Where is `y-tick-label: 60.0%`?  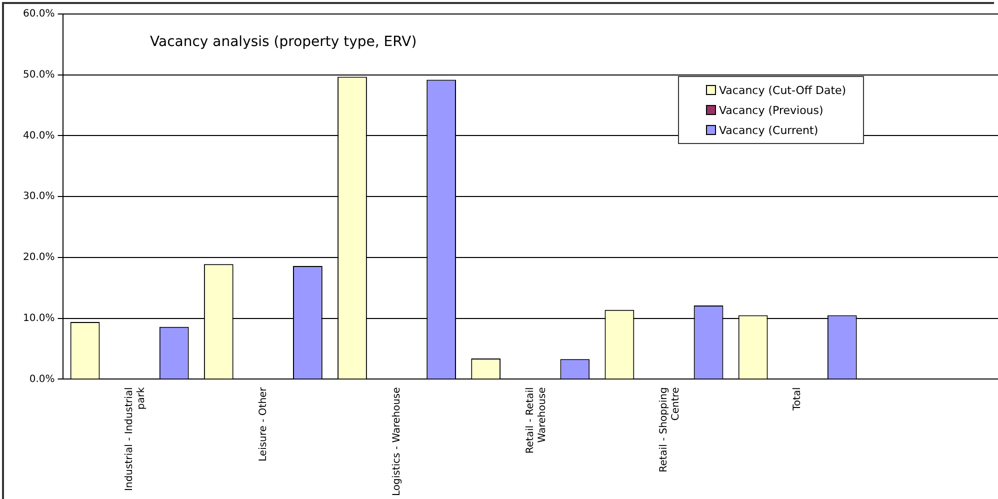 y-tick-label: 60.0% is located at coordinates (38, 14).